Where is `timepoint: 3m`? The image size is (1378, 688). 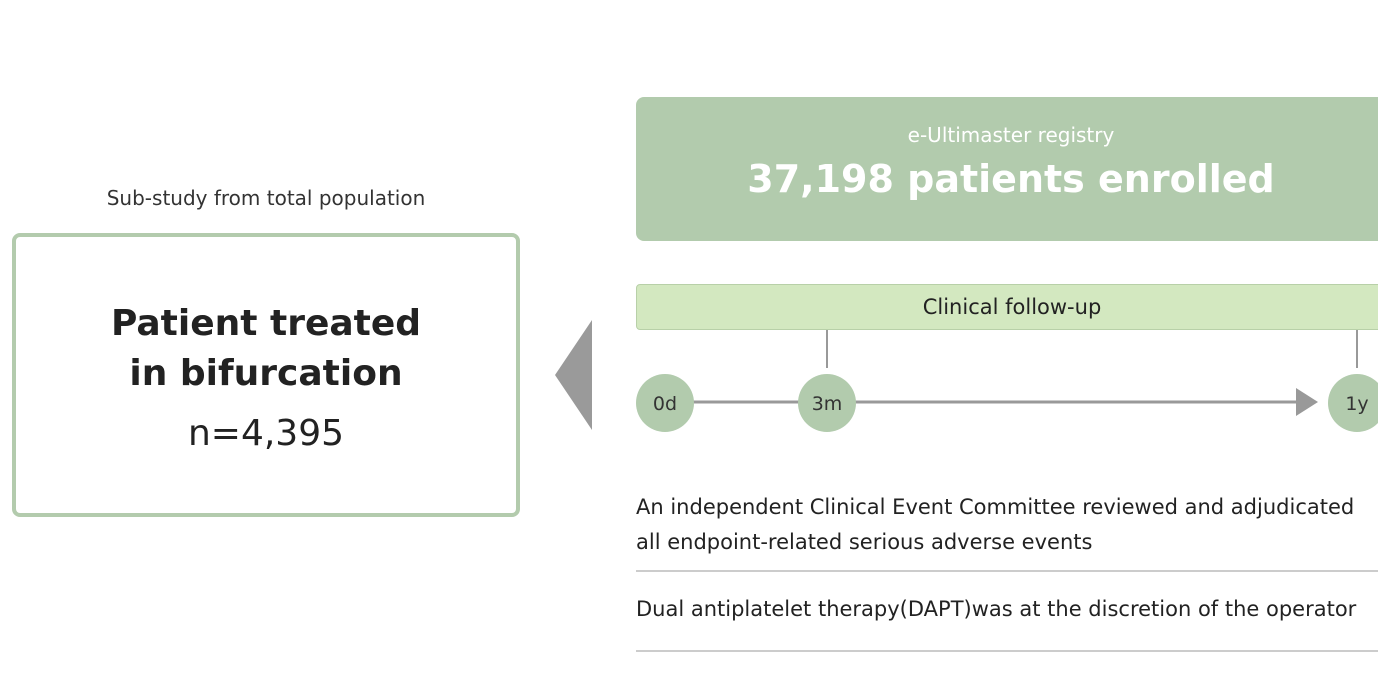 timepoint: 3m is located at coordinates (827, 404).